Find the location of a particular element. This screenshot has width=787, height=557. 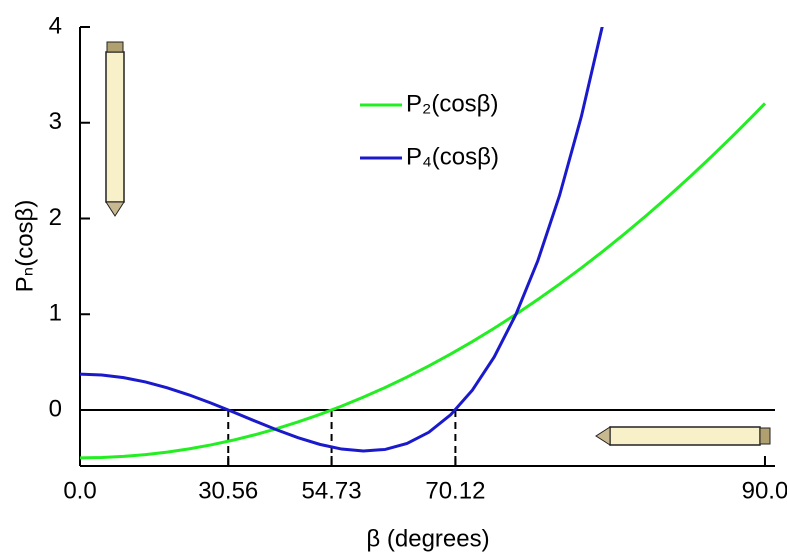

x-axis-title: β (degrees) is located at coordinates (427, 538).